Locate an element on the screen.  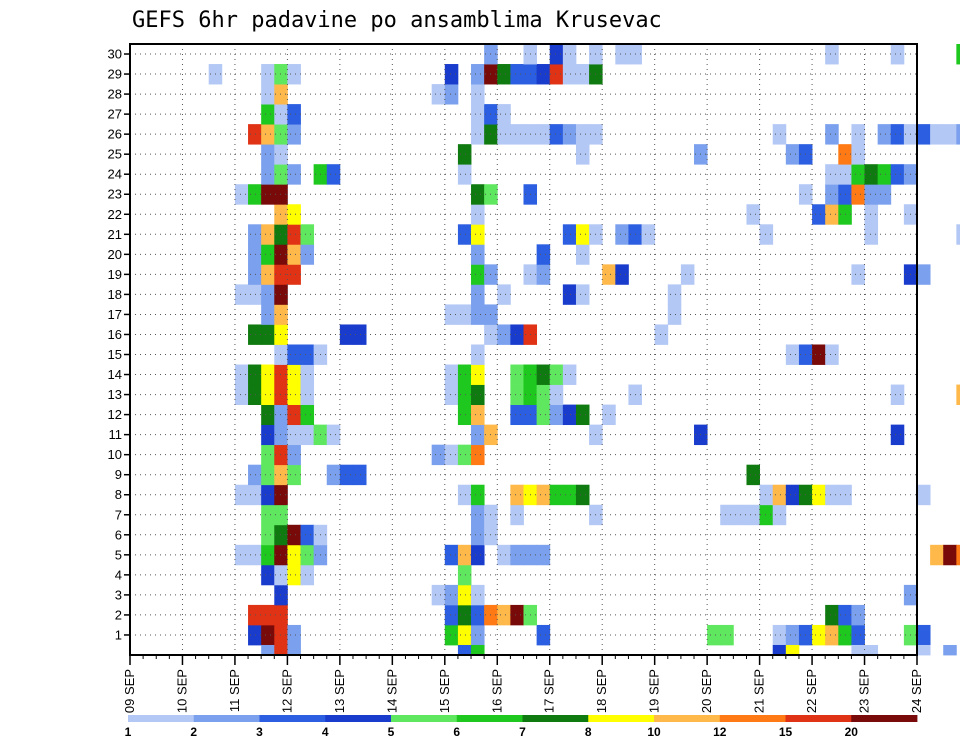
y-tick-label: 2 is located at coordinates (118, 614).